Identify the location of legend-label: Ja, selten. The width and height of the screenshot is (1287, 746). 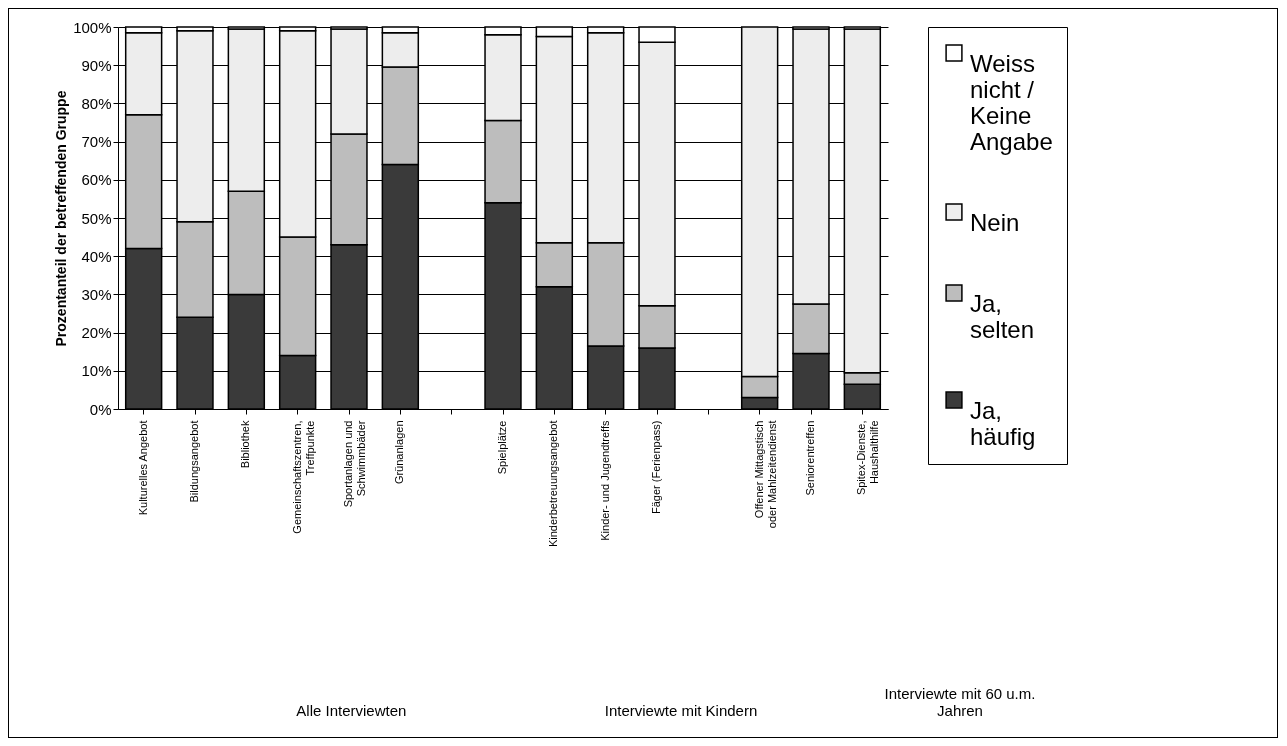
(1002, 316).